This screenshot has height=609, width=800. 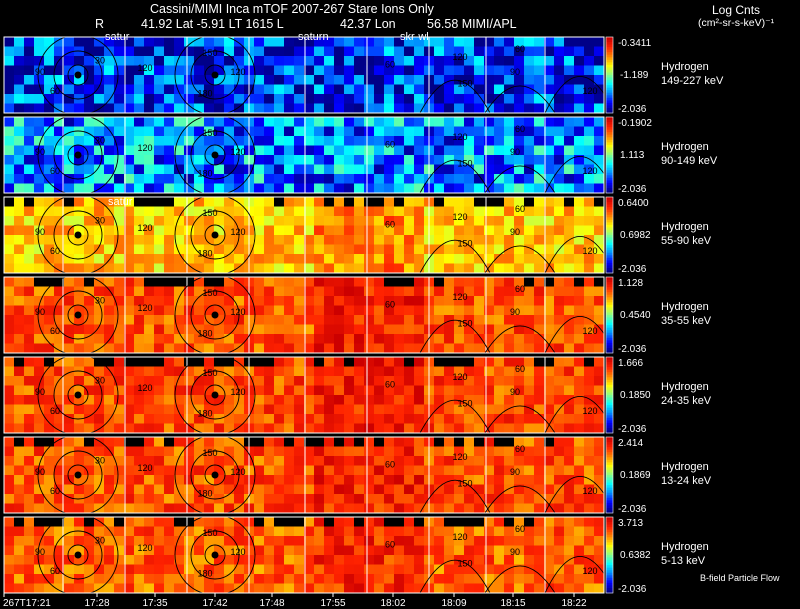 I want to click on contour-label: 120, so click(x=237, y=312).